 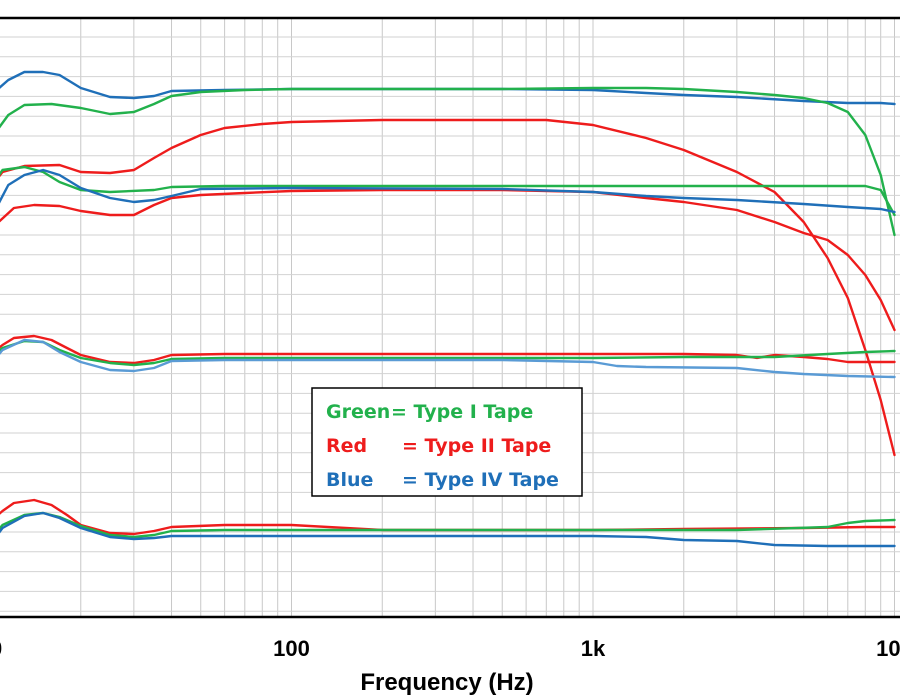 What do you see at coordinates (476, 446) in the screenshot?
I see `legend-entry-red-desc: = Type II Tape` at bounding box center [476, 446].